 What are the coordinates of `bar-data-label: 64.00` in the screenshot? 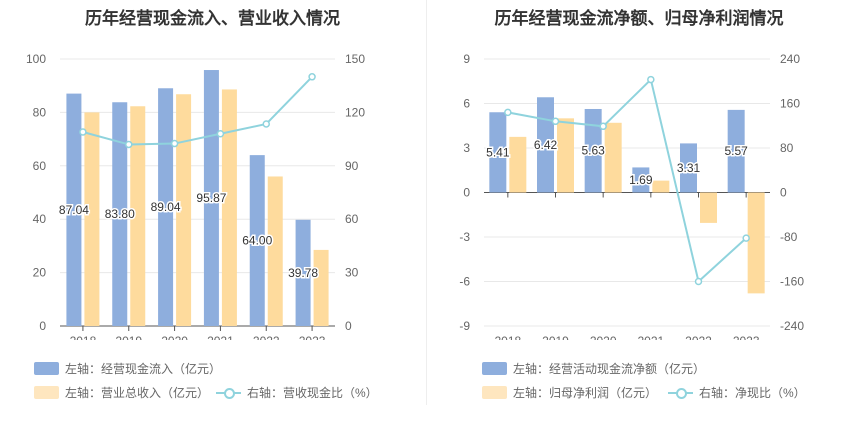 It's located at (257, 241).